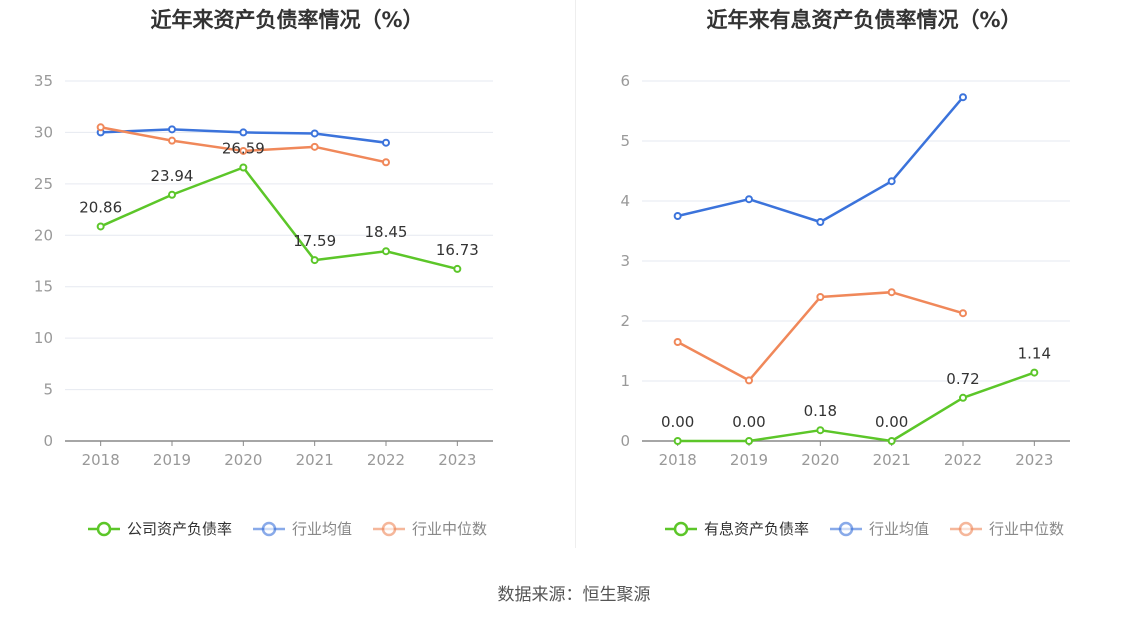  Describe the element at coordinates (1034, 354) in the screenshot. I see `data-label: 1.14` at that location.